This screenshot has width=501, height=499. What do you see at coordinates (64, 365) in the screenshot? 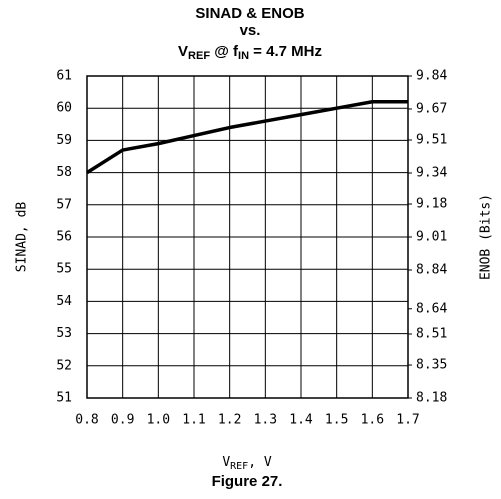
I see `y-tick-label: 52` at bounding box center [64, 365].